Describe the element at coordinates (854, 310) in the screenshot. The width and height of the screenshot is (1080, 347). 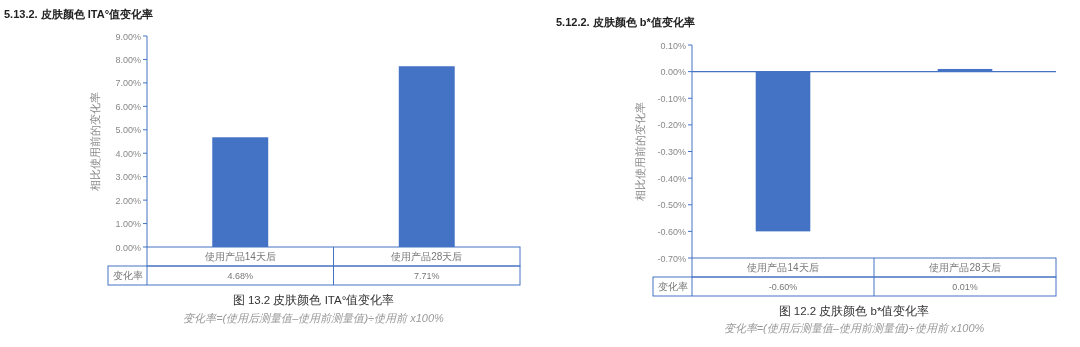
I see `caption: 图 12.2 皮肤颜色 b*值变化率` at that location.